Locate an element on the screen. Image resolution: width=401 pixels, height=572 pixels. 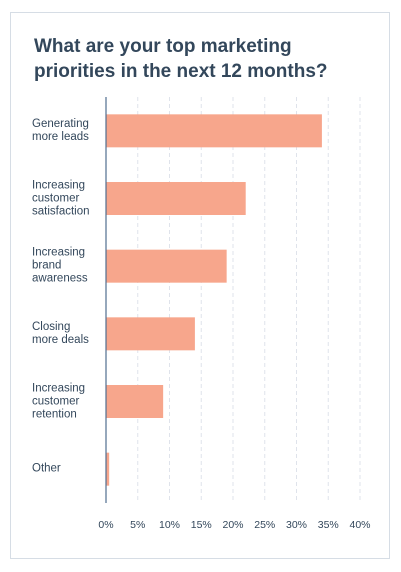
y-tick-label: Increasing brand awareness is located at coordinates (60, 265).